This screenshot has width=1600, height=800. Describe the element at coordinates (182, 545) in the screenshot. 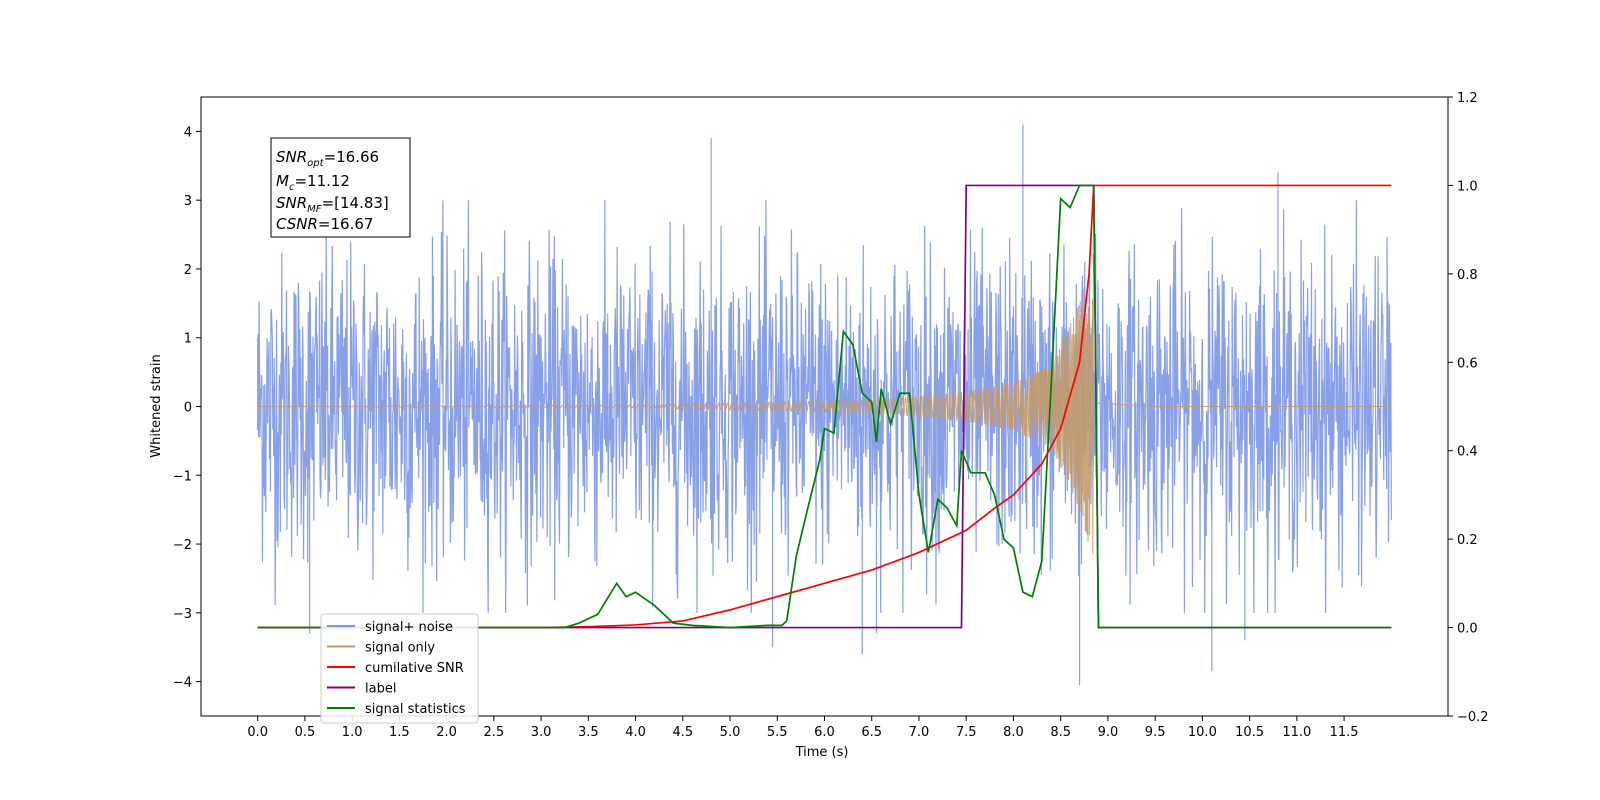

I see `y-left-tick-label: −2` at that location.